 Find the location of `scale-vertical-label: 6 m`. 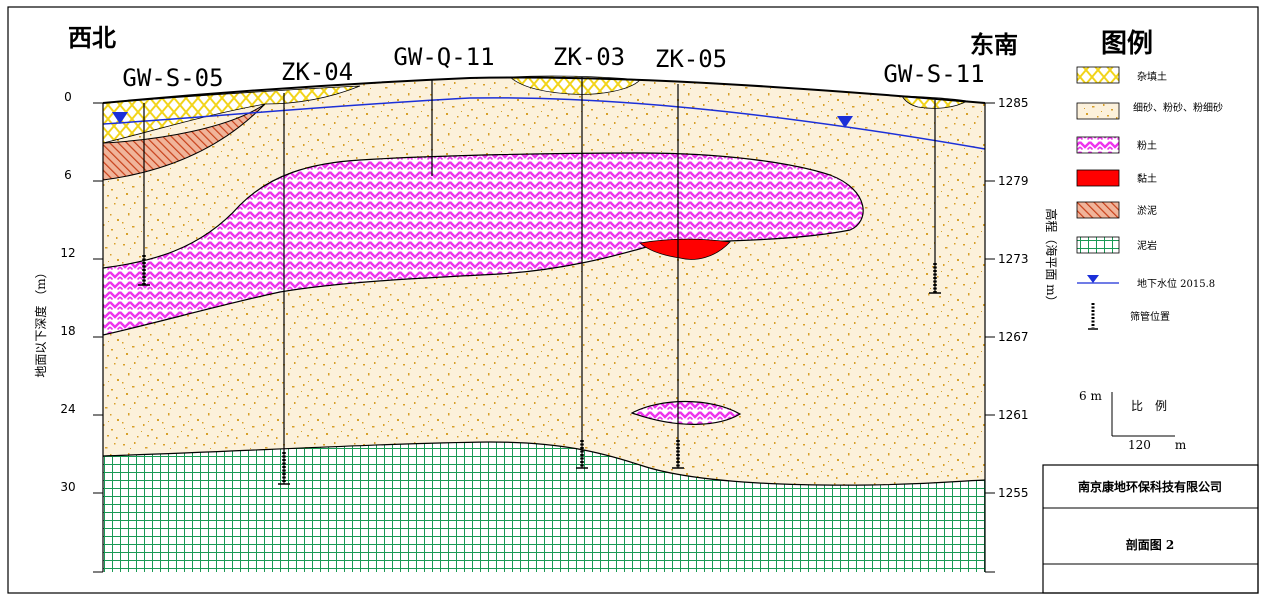

scale-vertical-label: 6 m is located at coordinates (1090, 396).